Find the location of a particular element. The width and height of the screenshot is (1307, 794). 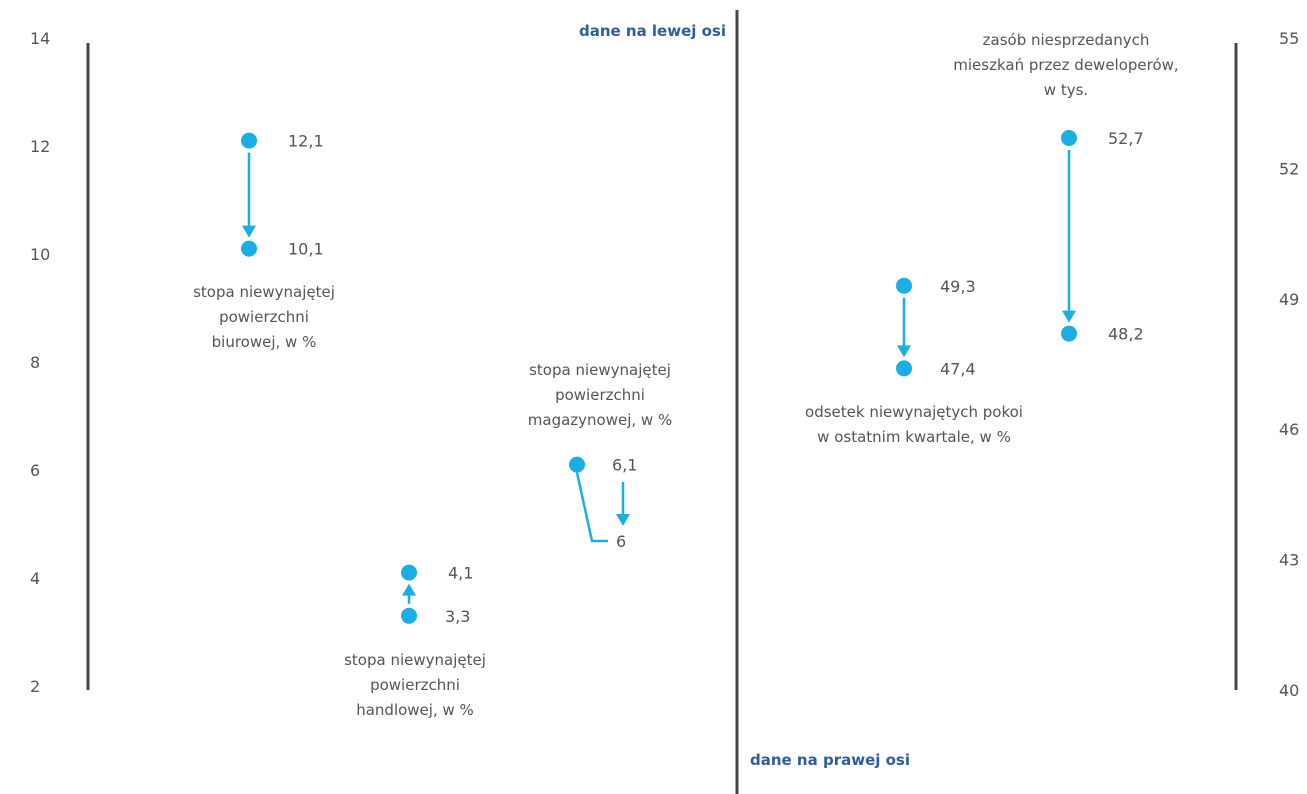

left-tick-label: 8 is located at coordinates (35, 362).